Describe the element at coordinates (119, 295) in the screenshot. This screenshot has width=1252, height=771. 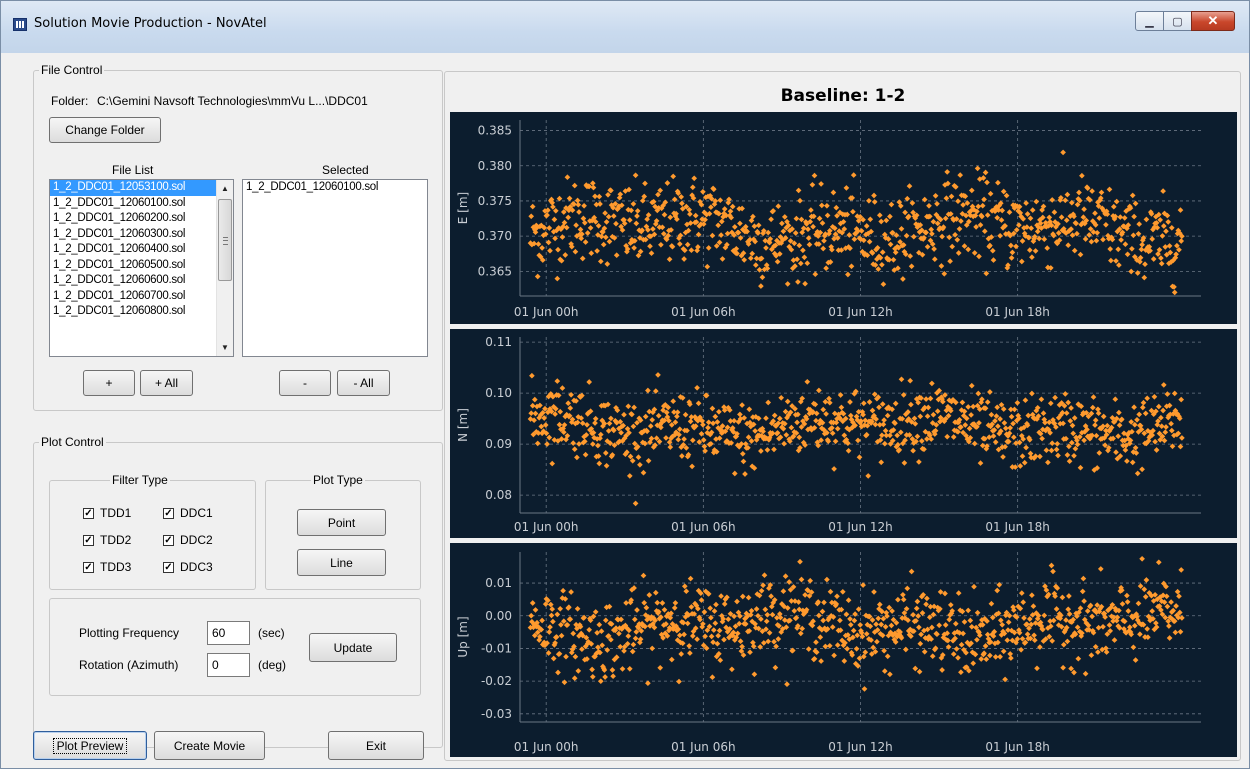
I see `file-list-item: 1_2_DDC01_12060700.sol` at that location.